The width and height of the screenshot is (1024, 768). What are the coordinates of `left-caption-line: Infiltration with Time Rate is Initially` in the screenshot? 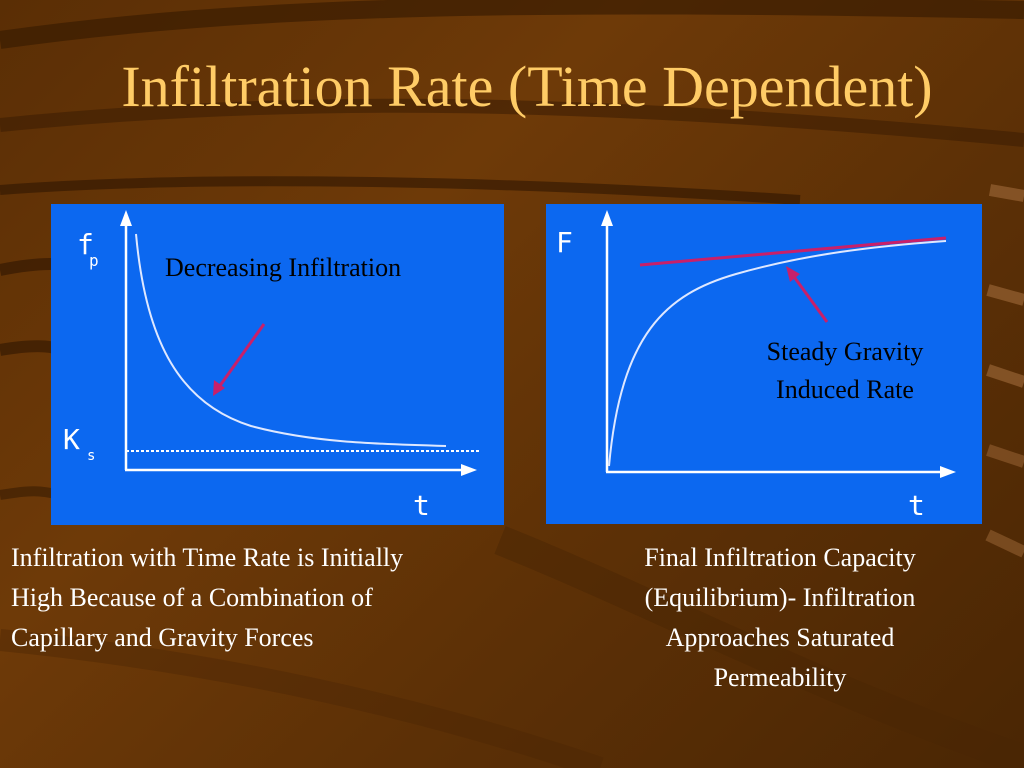 It's located at (207, 557).